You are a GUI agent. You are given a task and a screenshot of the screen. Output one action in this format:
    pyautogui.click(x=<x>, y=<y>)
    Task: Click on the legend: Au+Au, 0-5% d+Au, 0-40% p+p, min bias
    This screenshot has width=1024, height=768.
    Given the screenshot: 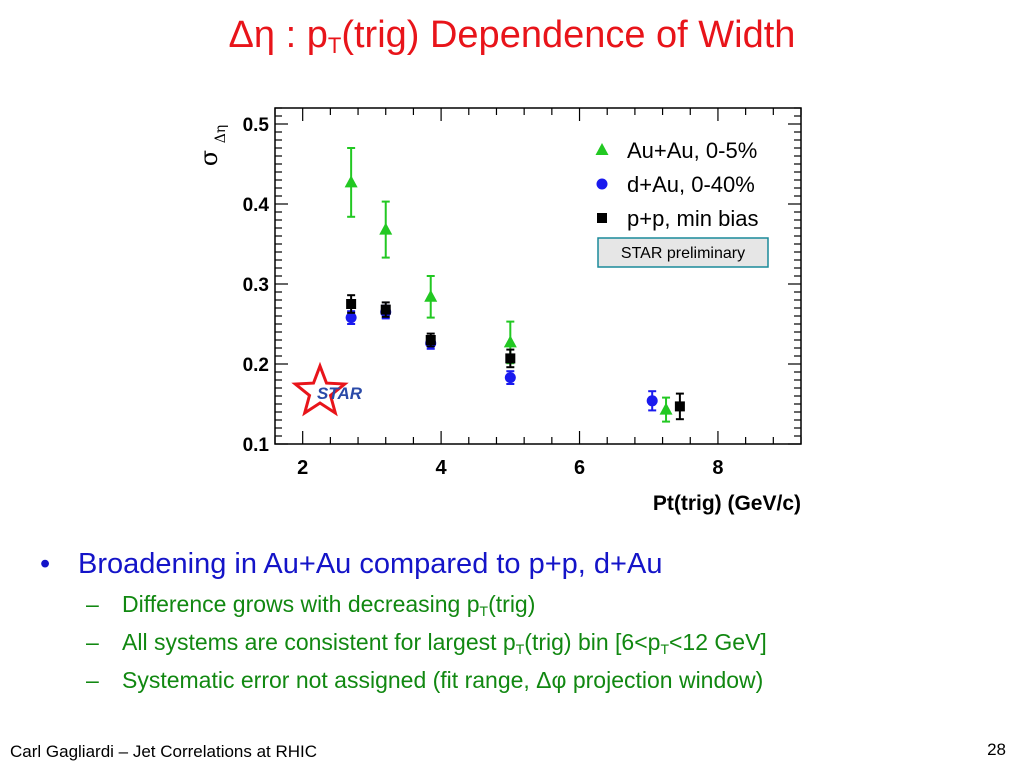 What is the action you would take?
    pyautogui.click(x=676, y=184)
    